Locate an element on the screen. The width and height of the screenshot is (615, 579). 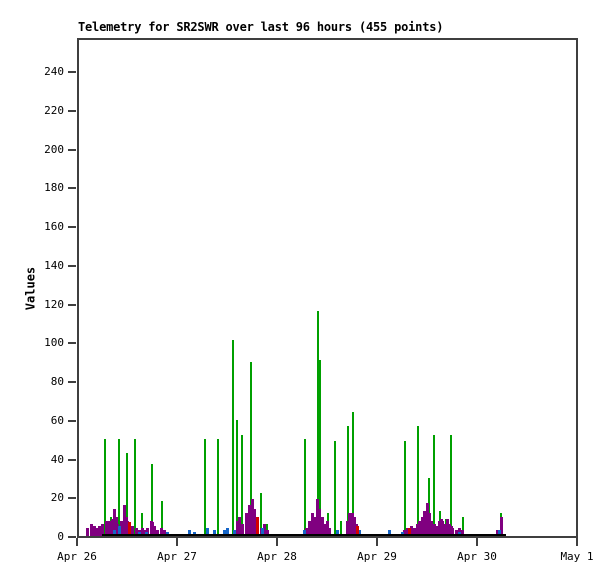
x-tick-label: Apr 26 is located at coordinates (77, 556).